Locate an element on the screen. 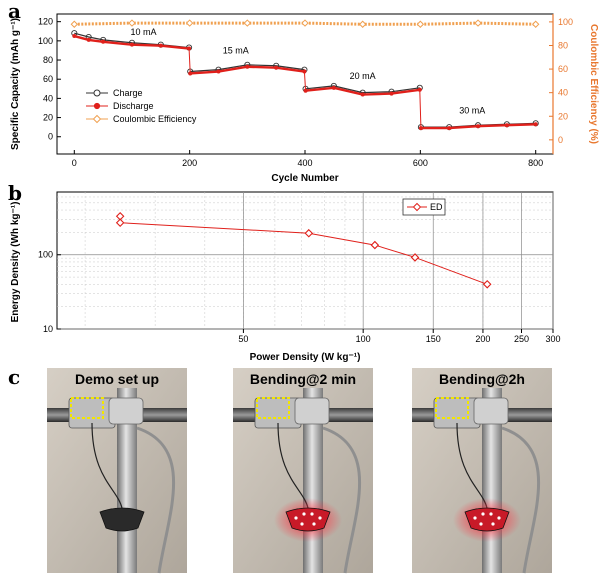 This screenshot has width=600, height=577. panel-b-xlabel: Power Density (W kg⁻¹) is located at coordinates (305, 357).